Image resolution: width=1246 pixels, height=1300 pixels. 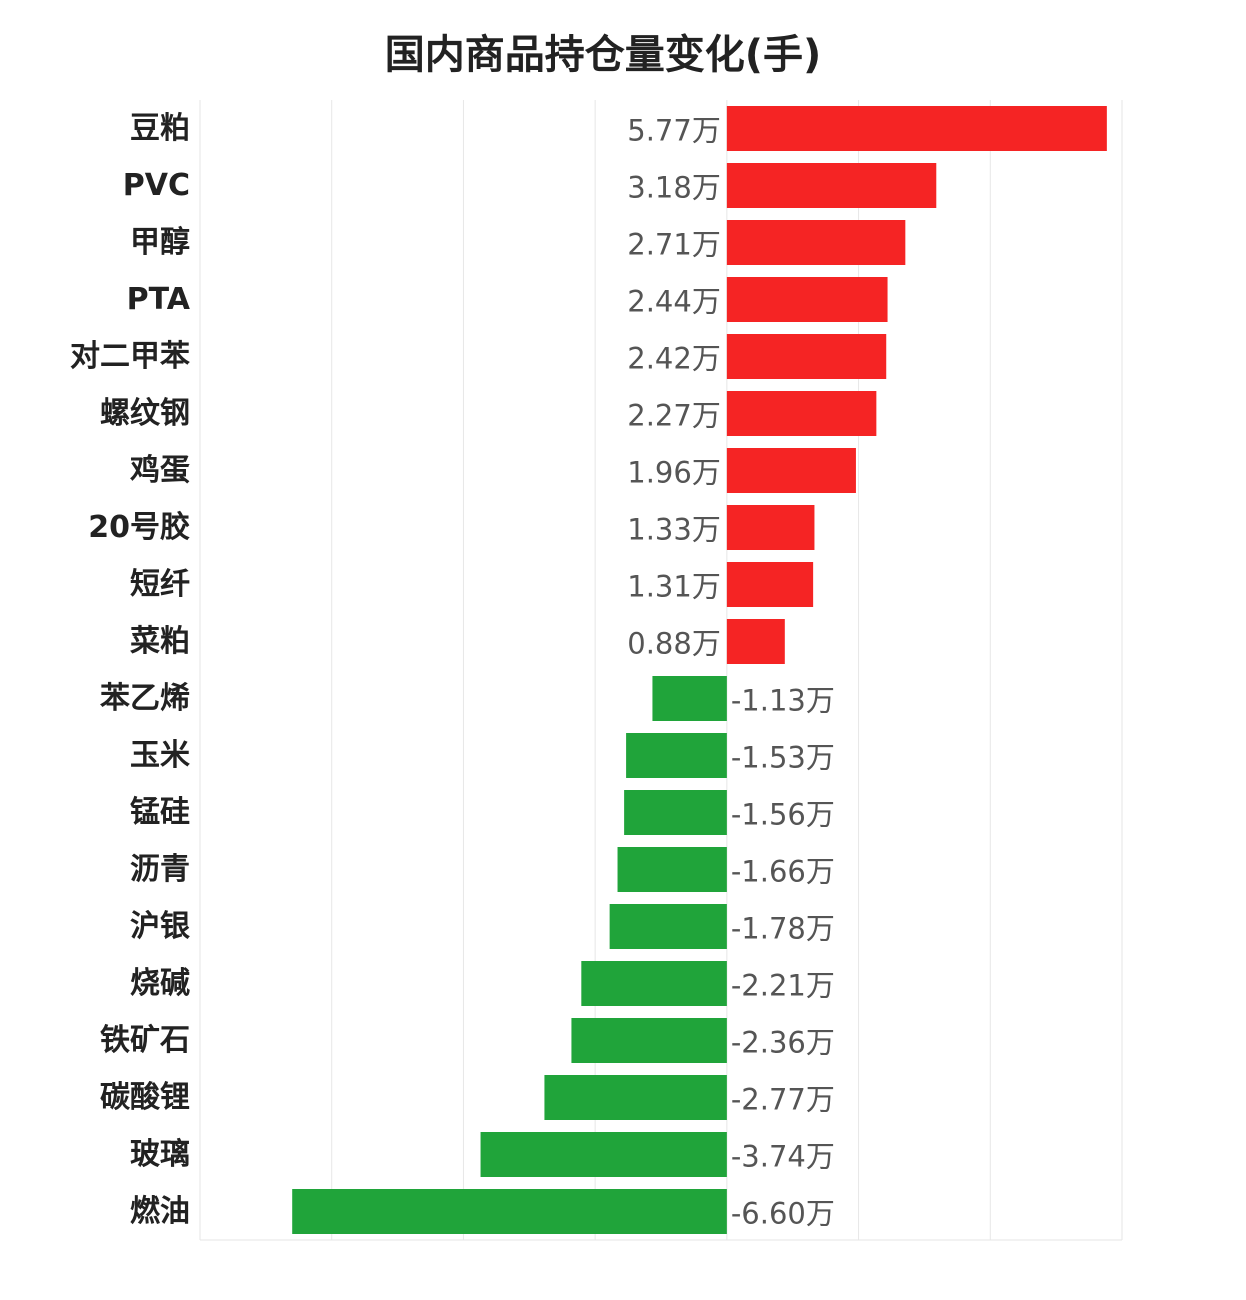 What do you see at coordinates (130, 356) in the screenshot?
I see `category-label-4: 对二甲苯` at bounding box center [130, 356].